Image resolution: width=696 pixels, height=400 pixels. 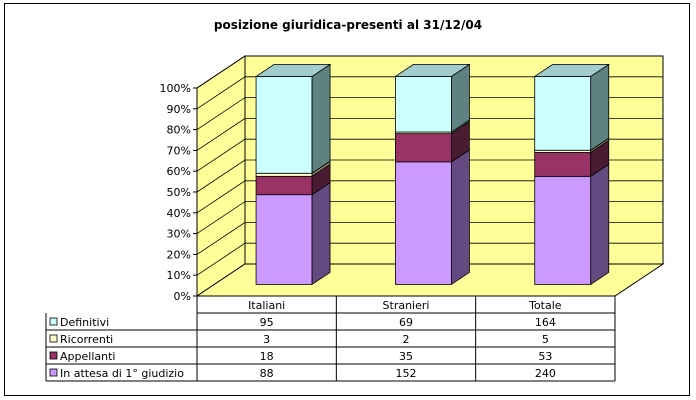 I want to click on bar-top-Stranieri, so click(x=432, y=70).